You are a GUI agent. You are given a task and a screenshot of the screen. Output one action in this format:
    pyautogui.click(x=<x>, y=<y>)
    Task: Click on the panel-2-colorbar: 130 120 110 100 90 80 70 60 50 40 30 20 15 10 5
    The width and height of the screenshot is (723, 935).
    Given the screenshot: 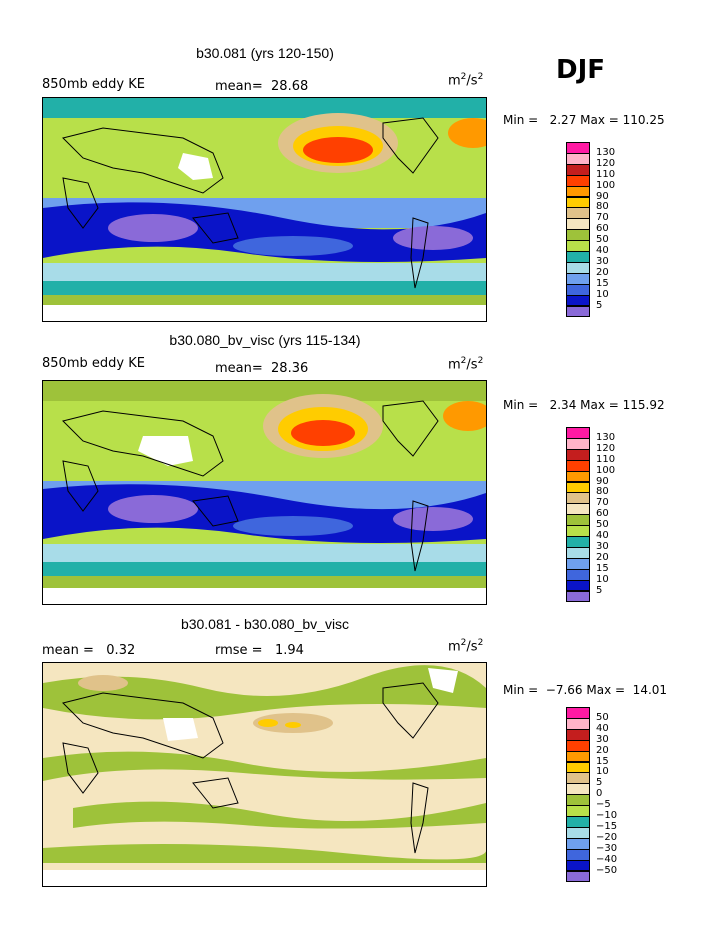 What is the action you would take?
    pyautogui.click(x=596, y=515)
    